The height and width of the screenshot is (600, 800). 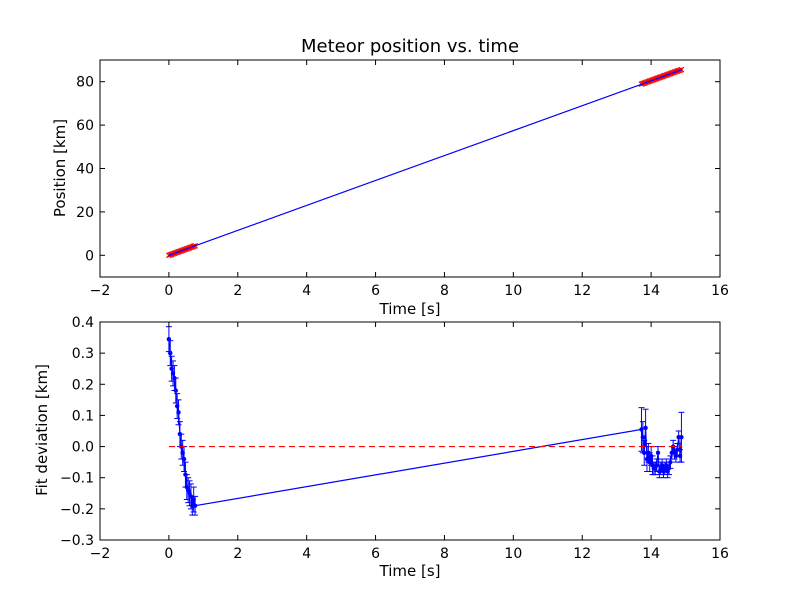 I want to click on y-tick-label: 0, so click(x=89, y=256).